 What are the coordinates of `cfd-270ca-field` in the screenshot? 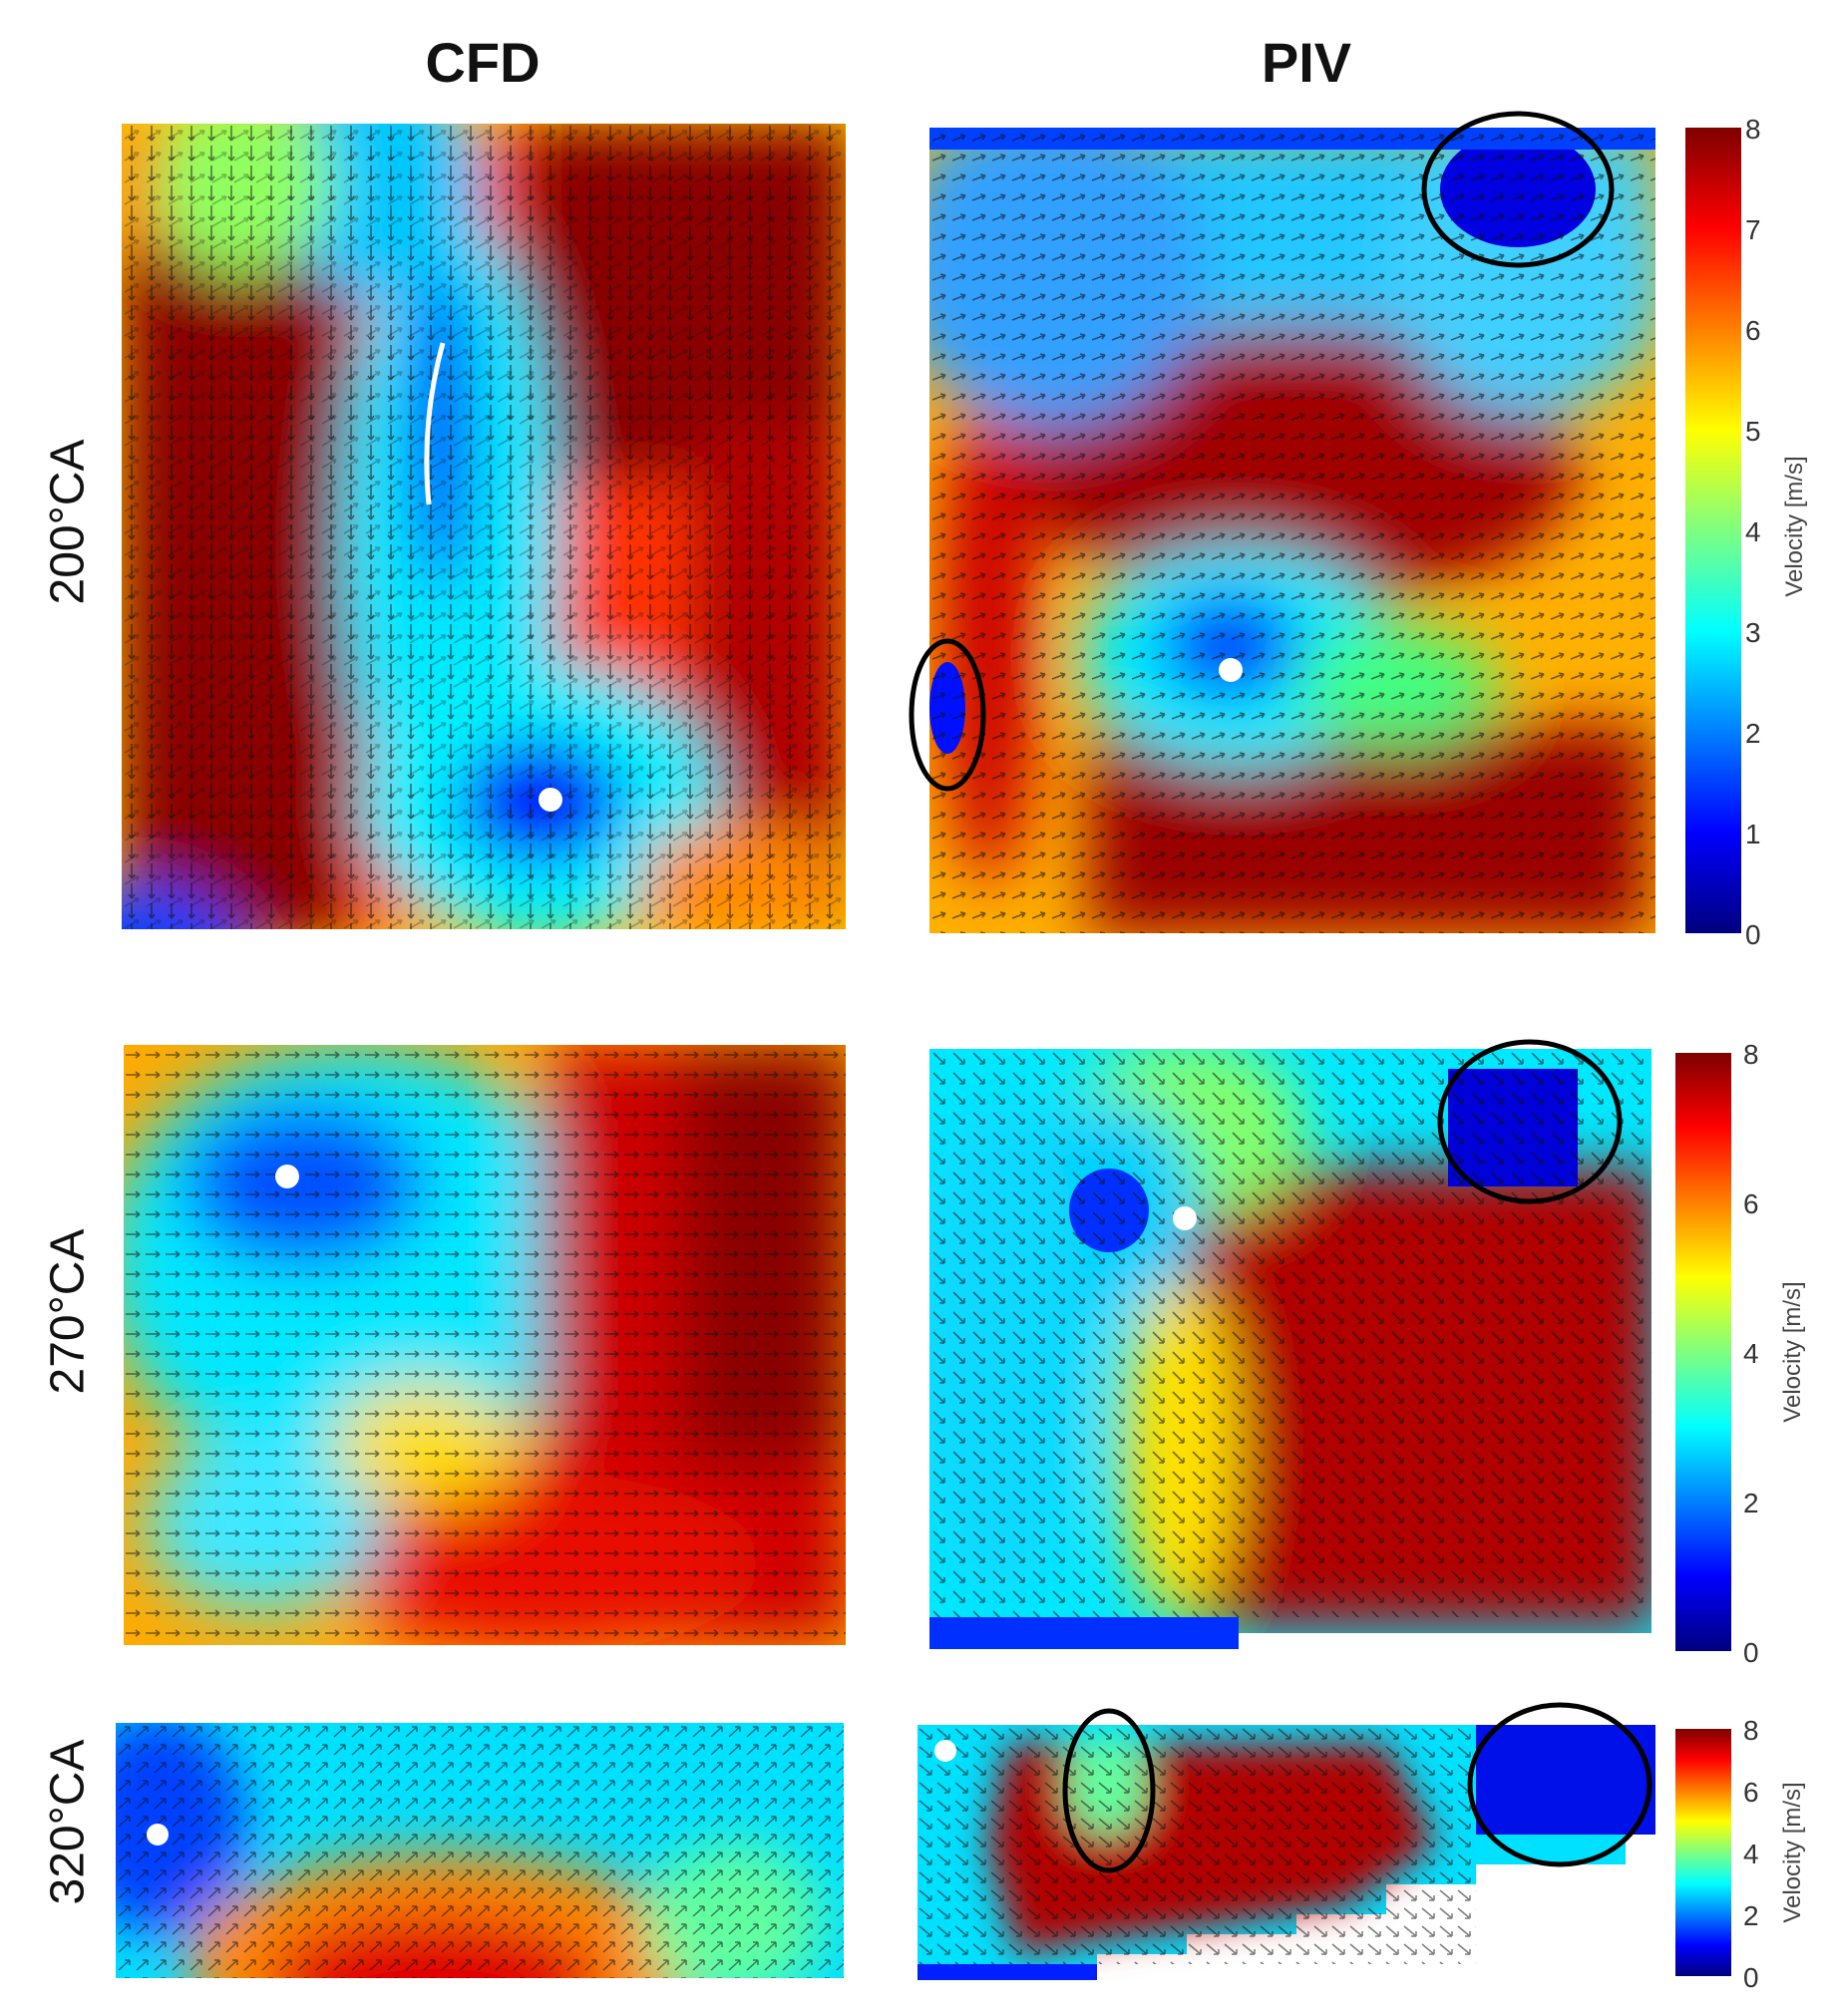 It's located at (485, 1345).